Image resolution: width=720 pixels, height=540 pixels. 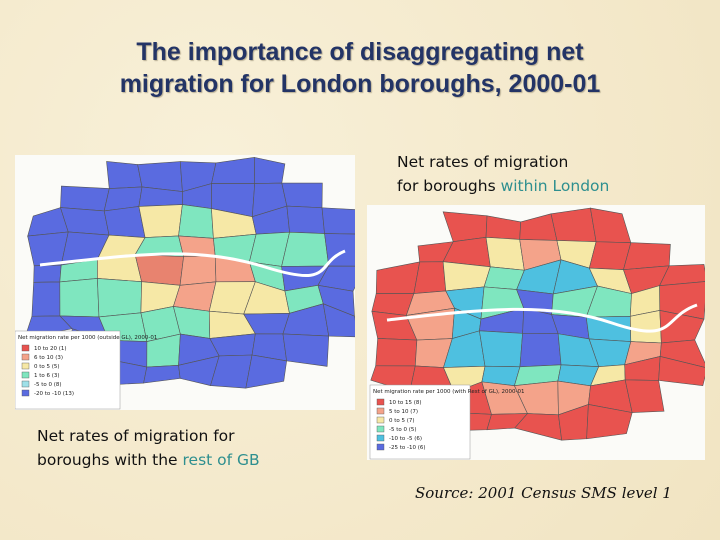 I want to click on caption-line: for boroughs, so click(x=449, y=186).